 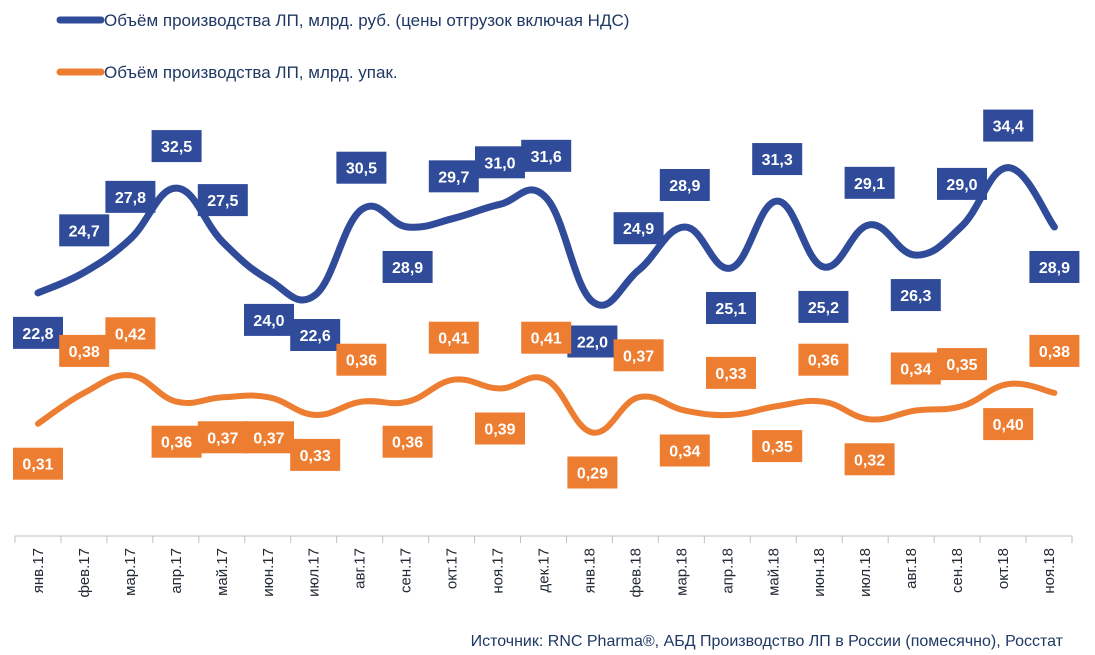 What do you see at coordinates (819, 572) in the screenshot?
I see `x-tick-label: июн.18` at bounding box center [819, 572].